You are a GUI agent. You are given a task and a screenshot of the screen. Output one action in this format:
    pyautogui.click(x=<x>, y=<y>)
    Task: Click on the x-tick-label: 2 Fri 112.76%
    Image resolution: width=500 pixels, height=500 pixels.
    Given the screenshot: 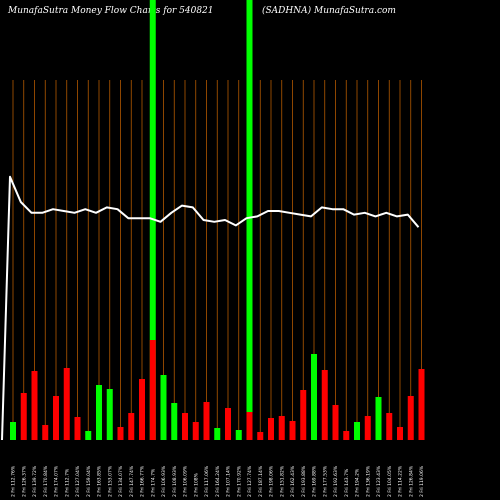 What is the action you would take?
    pyautogui.click(x=14, y=481)
    